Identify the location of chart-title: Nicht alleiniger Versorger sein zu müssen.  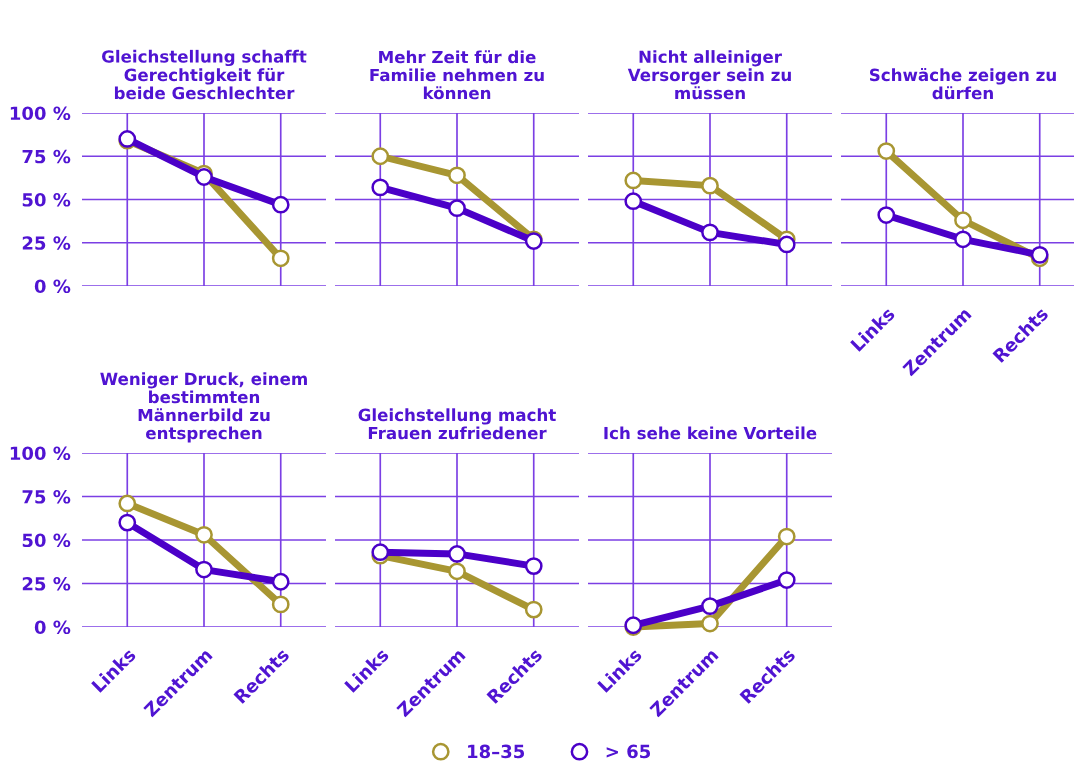
(709, 75).